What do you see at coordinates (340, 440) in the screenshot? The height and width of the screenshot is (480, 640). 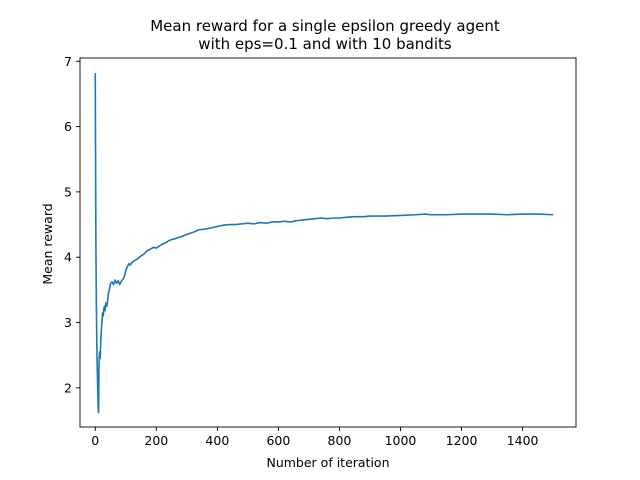 I see `x-tick-label: 800` at bounding box center [340, 440].